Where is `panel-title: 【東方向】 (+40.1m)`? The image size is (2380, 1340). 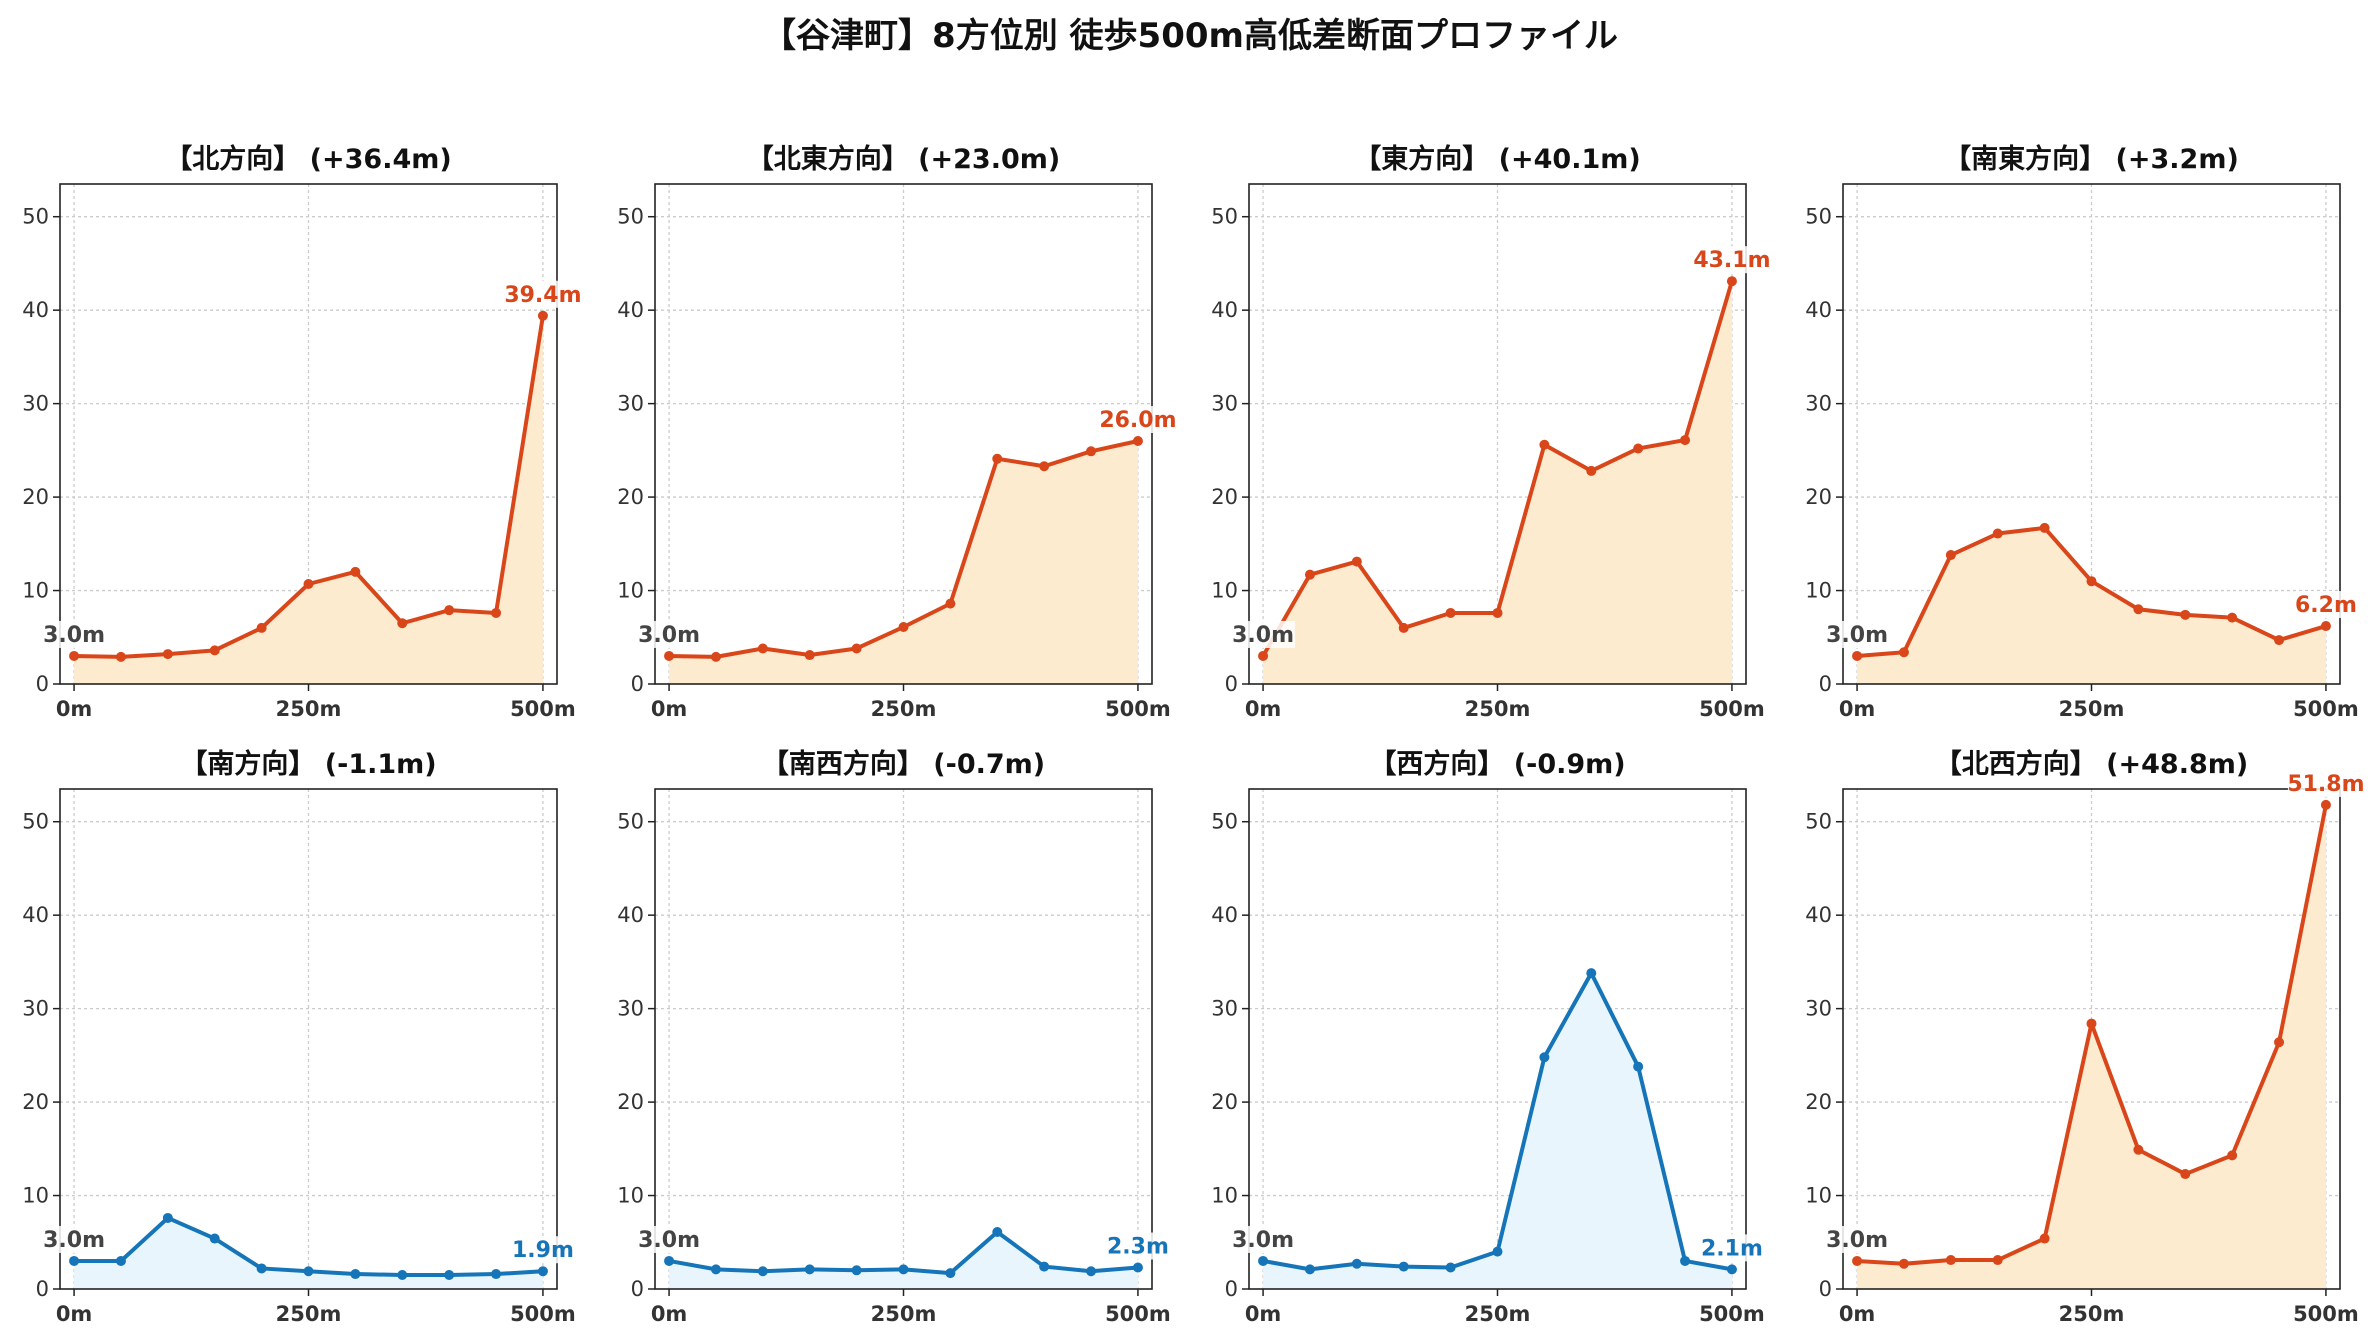 panel-title: 【東方向】 (+40.1m) is located at coordinates (1497, 159).